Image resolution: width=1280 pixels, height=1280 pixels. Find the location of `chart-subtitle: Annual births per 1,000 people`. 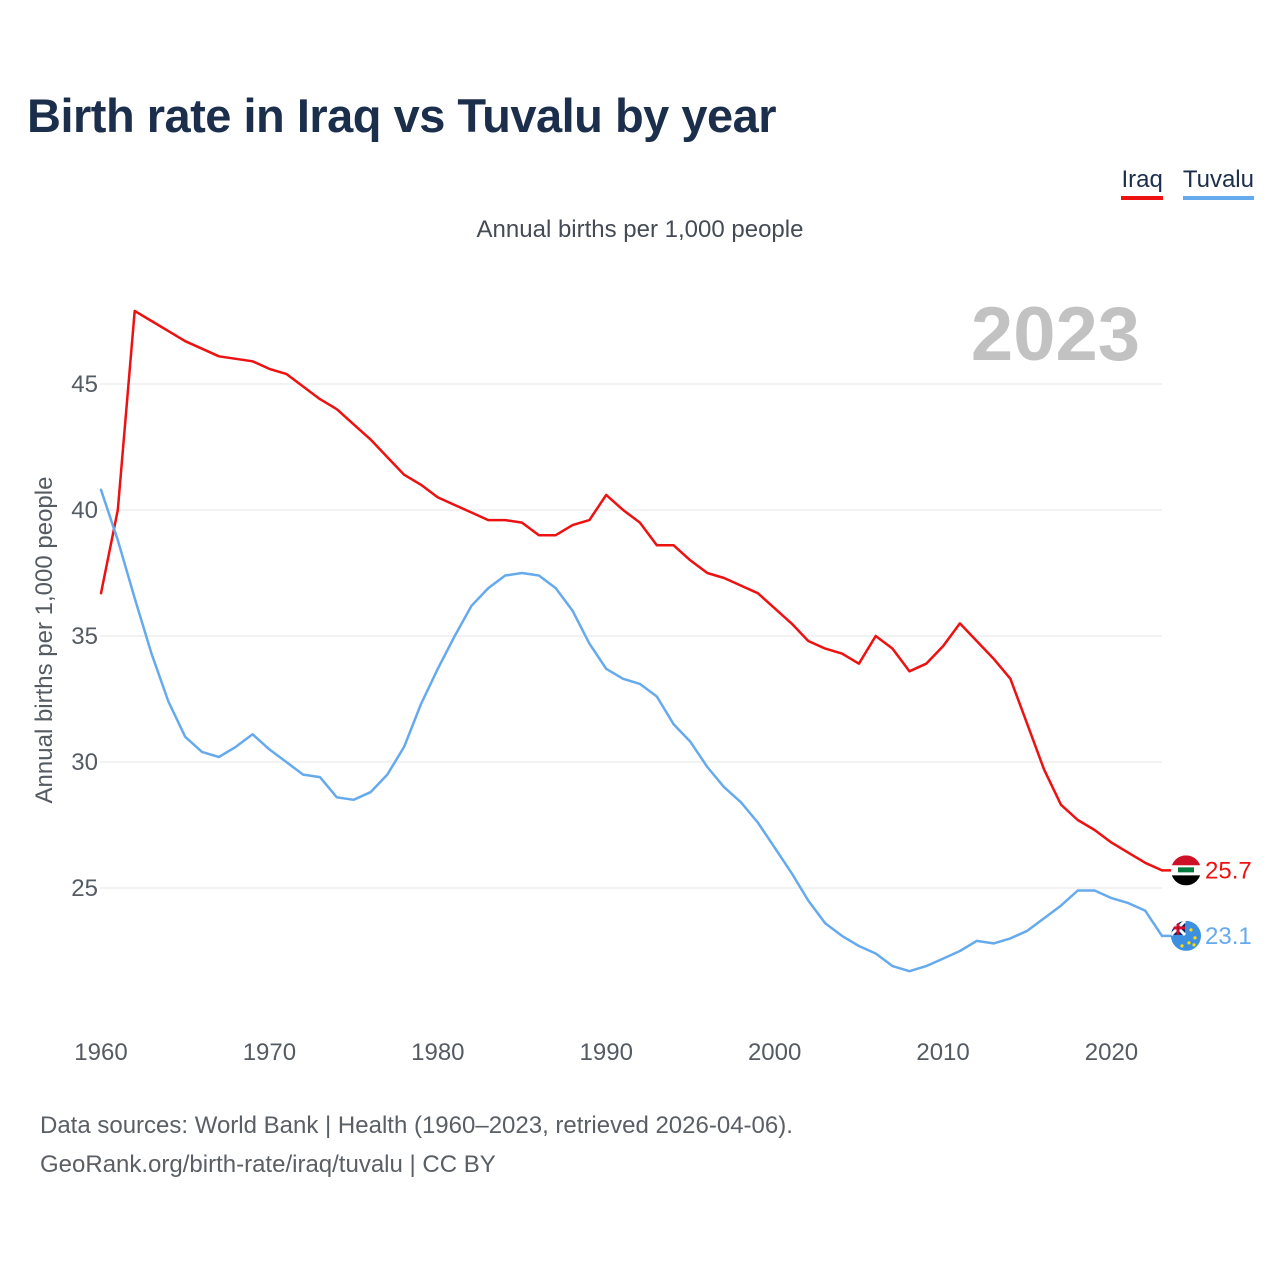

chart-subtitle: Annual births per 1,000 people is located at coordinates (640, 229).